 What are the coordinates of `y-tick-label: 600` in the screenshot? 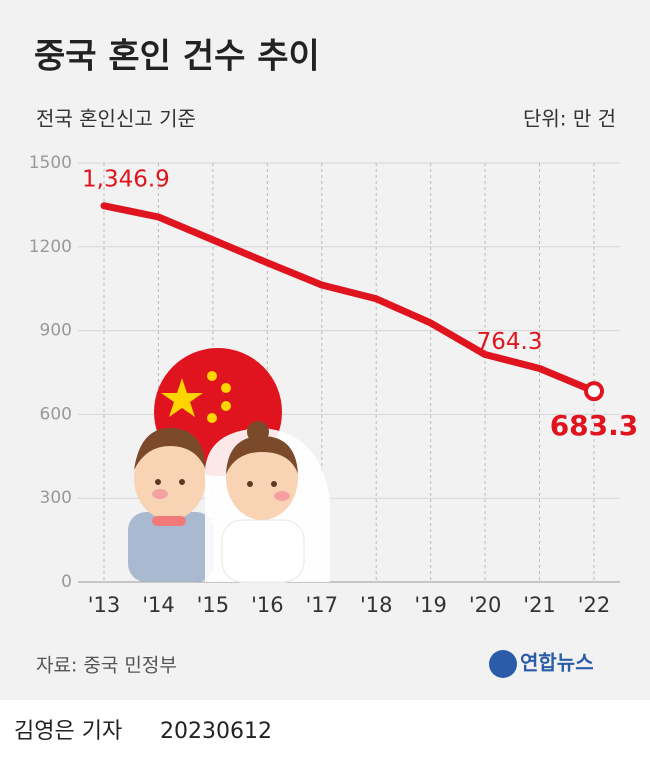 It's located at (56, 414).